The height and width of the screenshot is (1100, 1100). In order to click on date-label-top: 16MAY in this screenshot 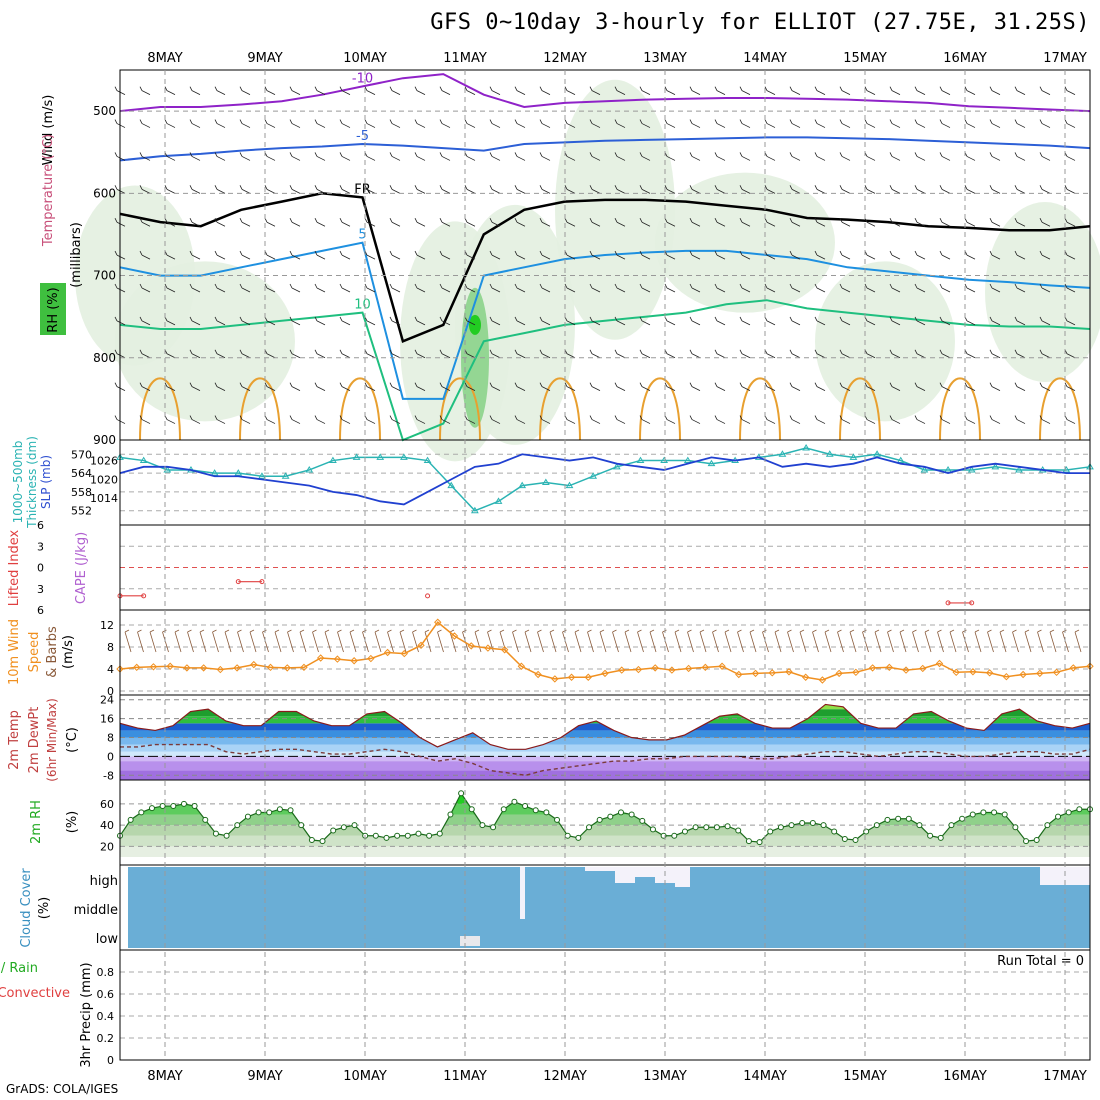, I will do `click(965, 58)`.